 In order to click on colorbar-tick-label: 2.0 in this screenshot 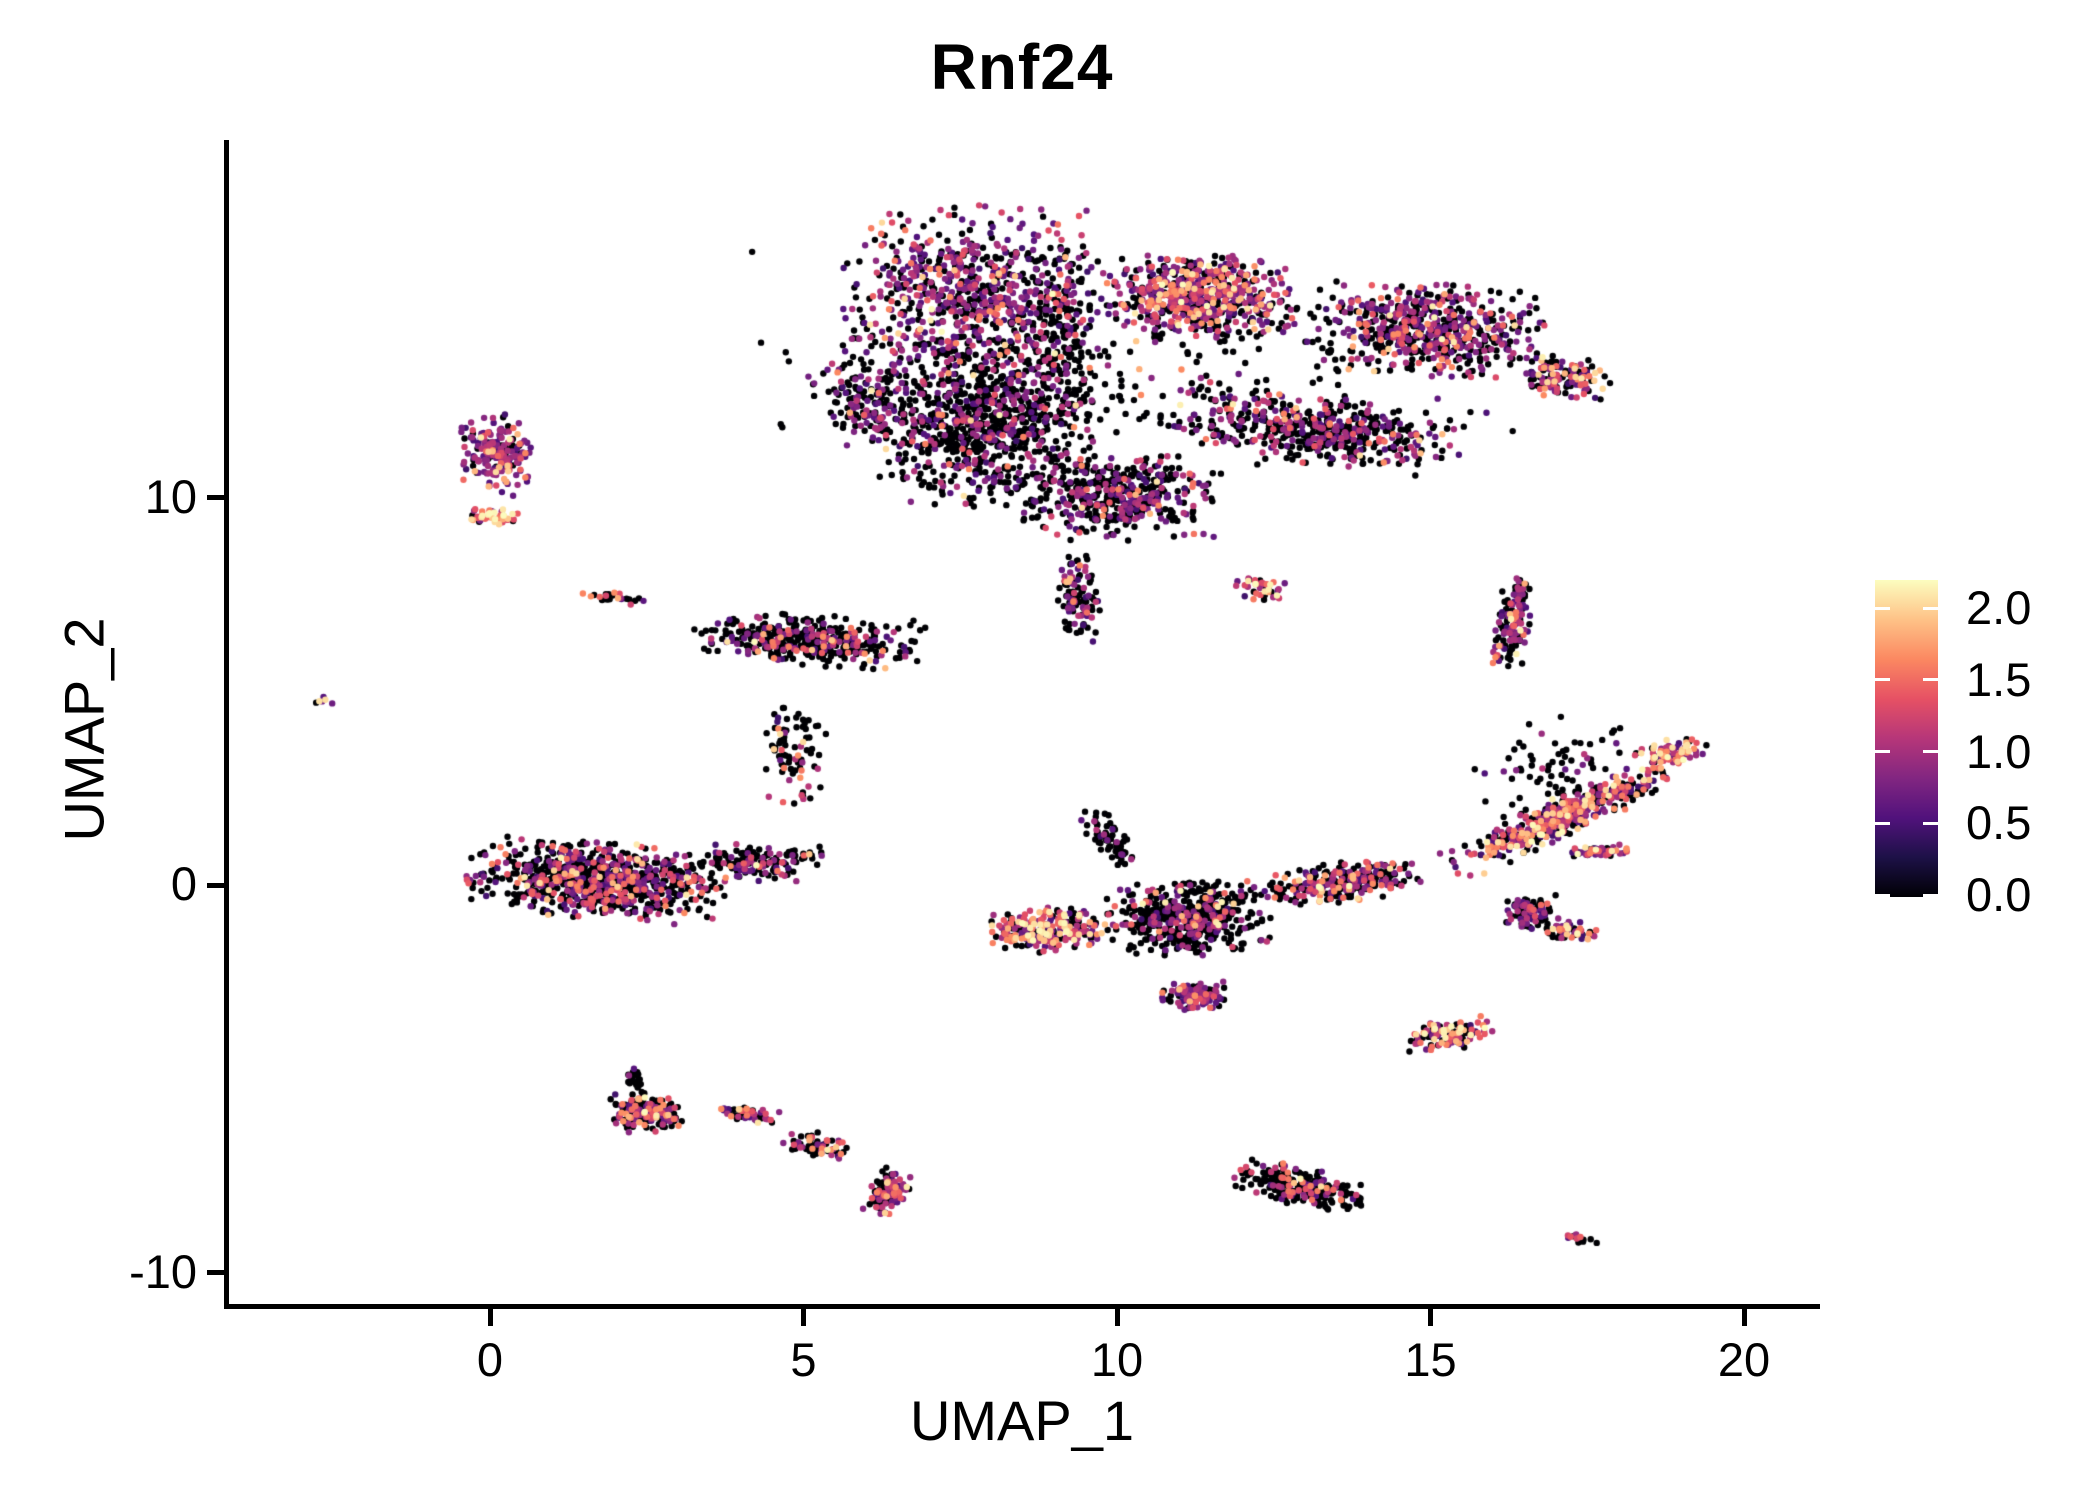, I will do `click(1999, 607)`.